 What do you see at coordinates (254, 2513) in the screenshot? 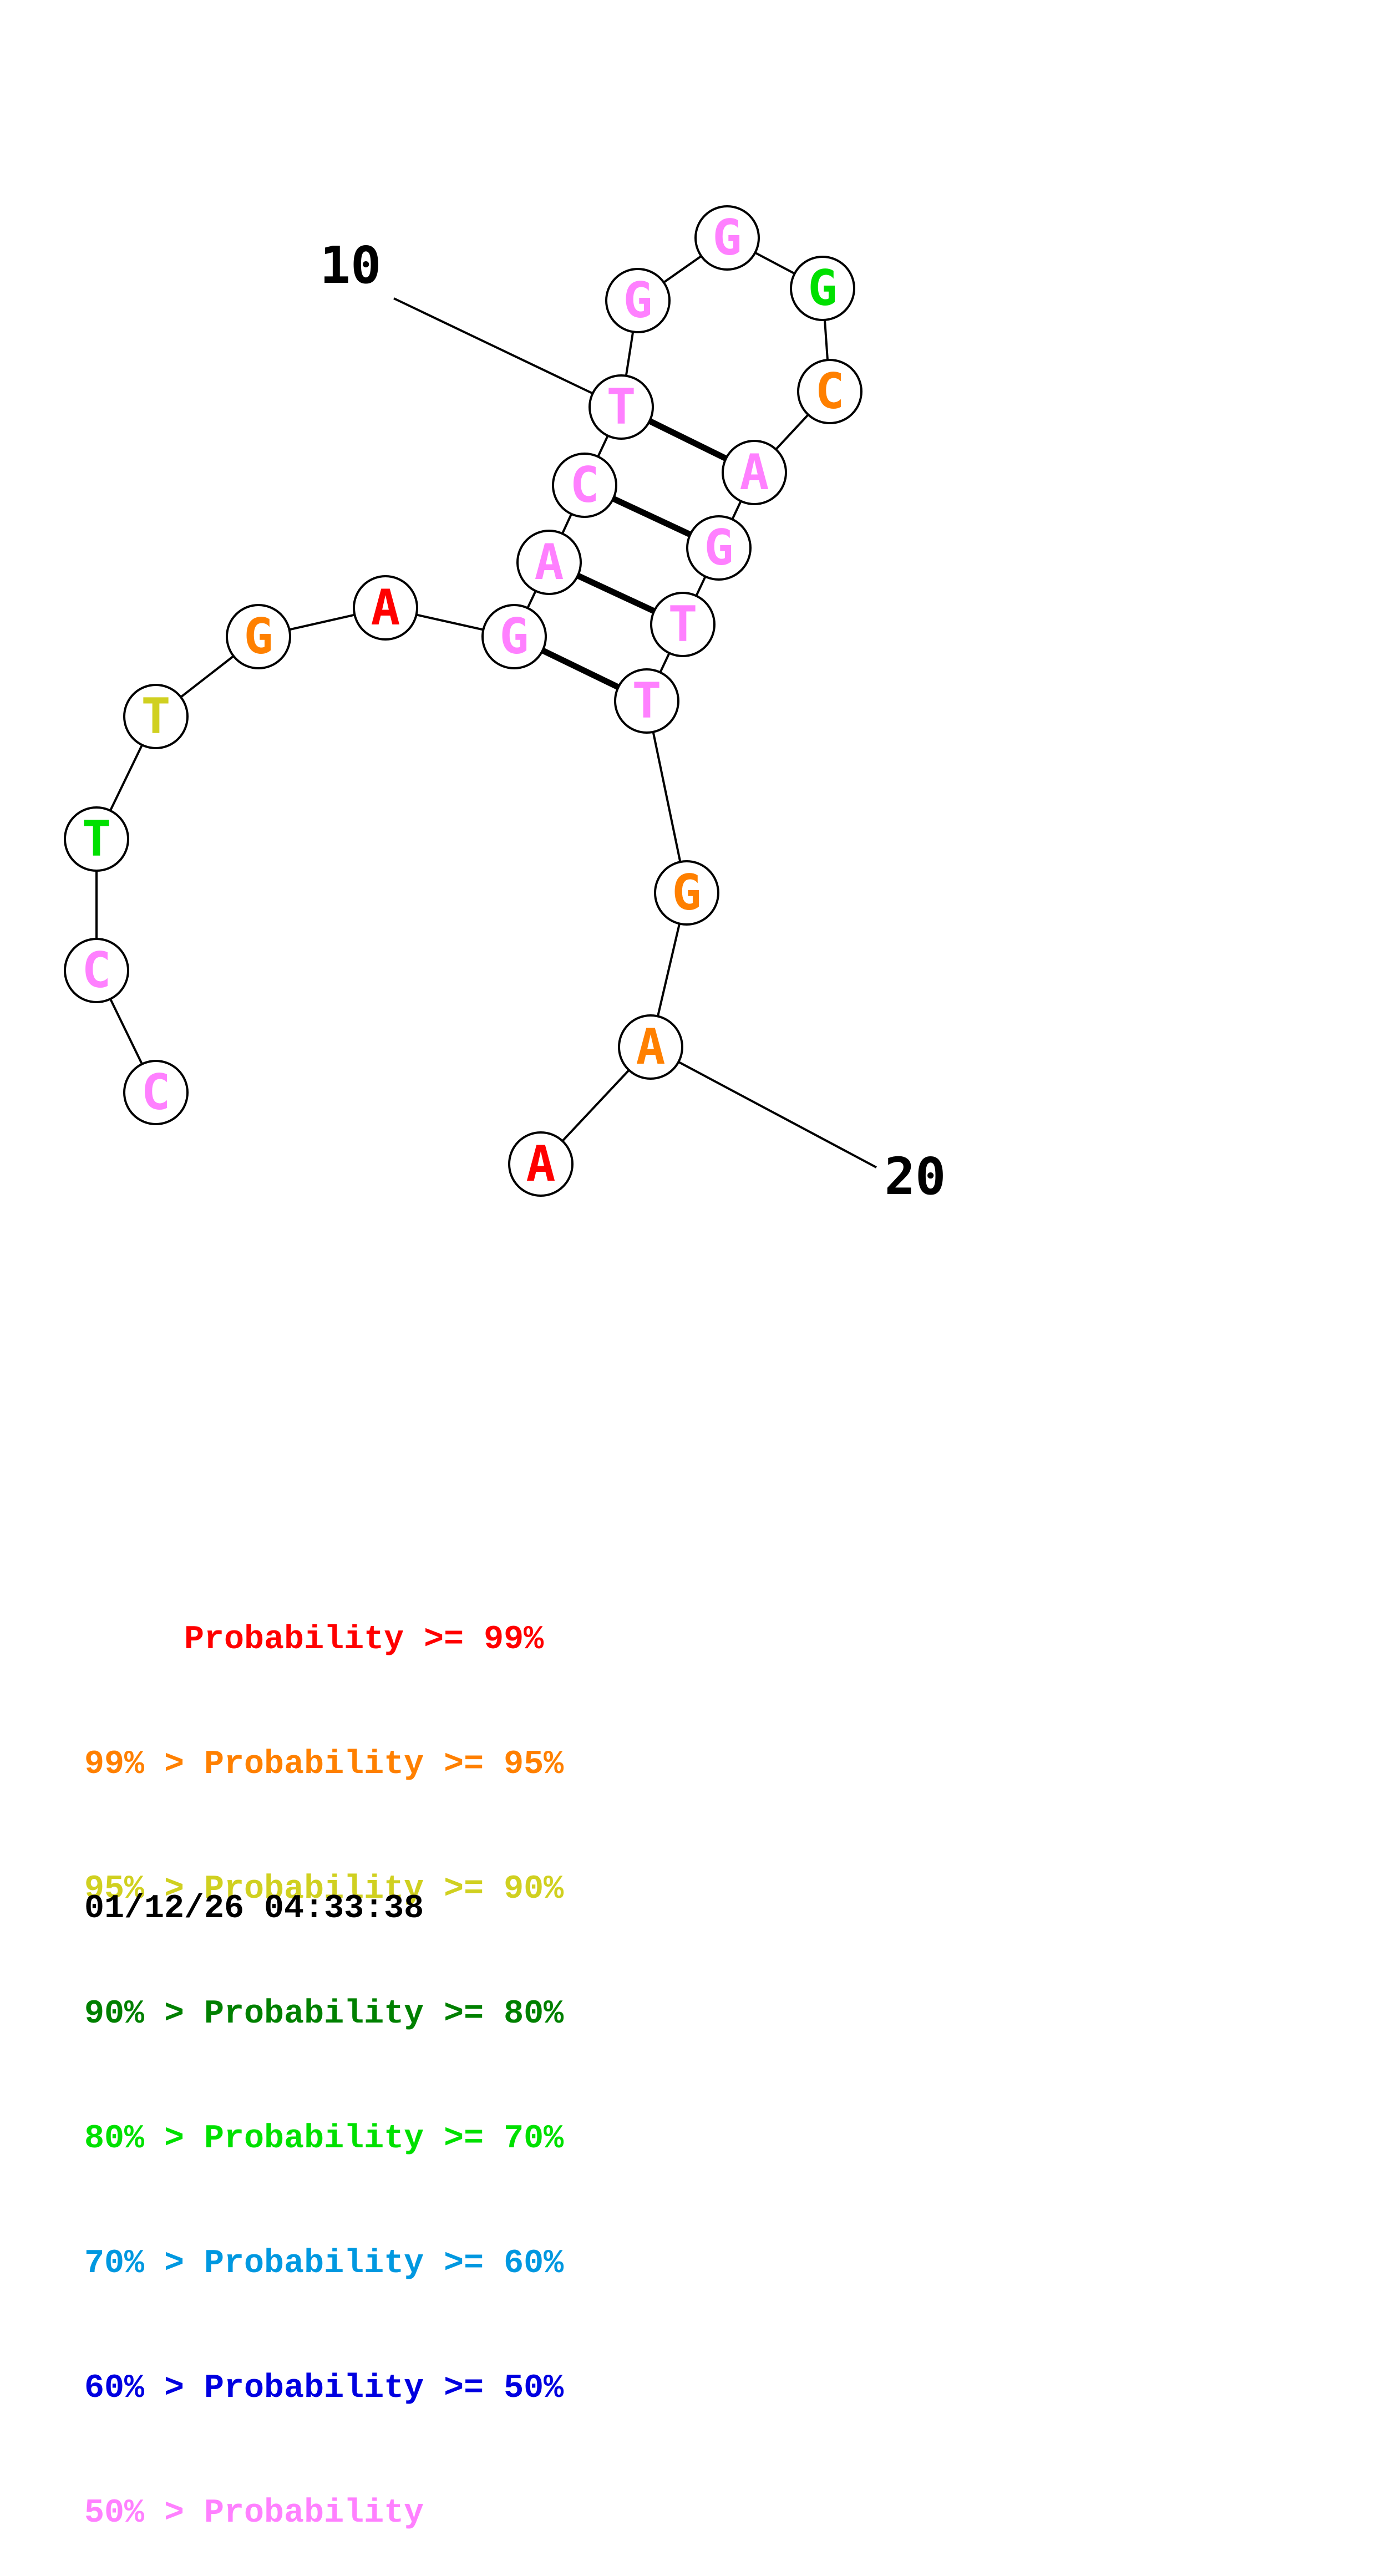
I see `legend-row: 50% > Probability` at bounding box center [254, 2513].